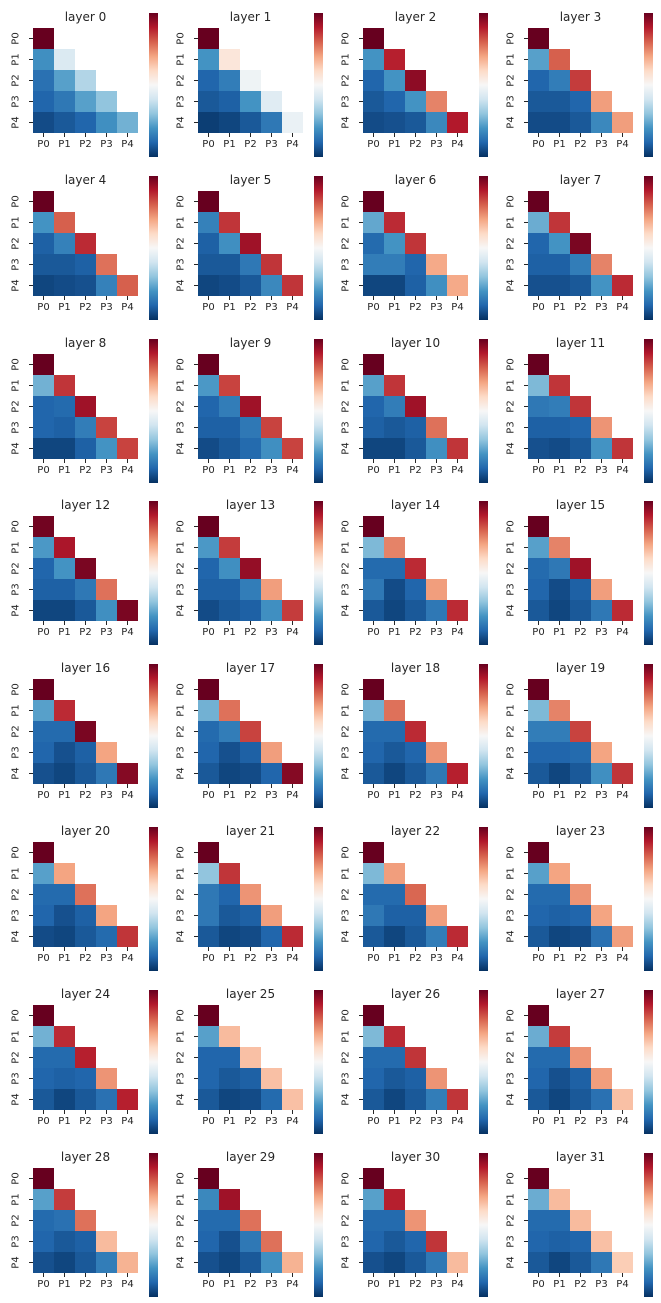 This screenshot has width=661, height=1303. Describe the element at coordinates (412, 569) in the screenshot. I see `heatmap-panel-14: layer 14 P0 P1 P2 P3 P4 P0 P1 P2 P3 P4` at that location.